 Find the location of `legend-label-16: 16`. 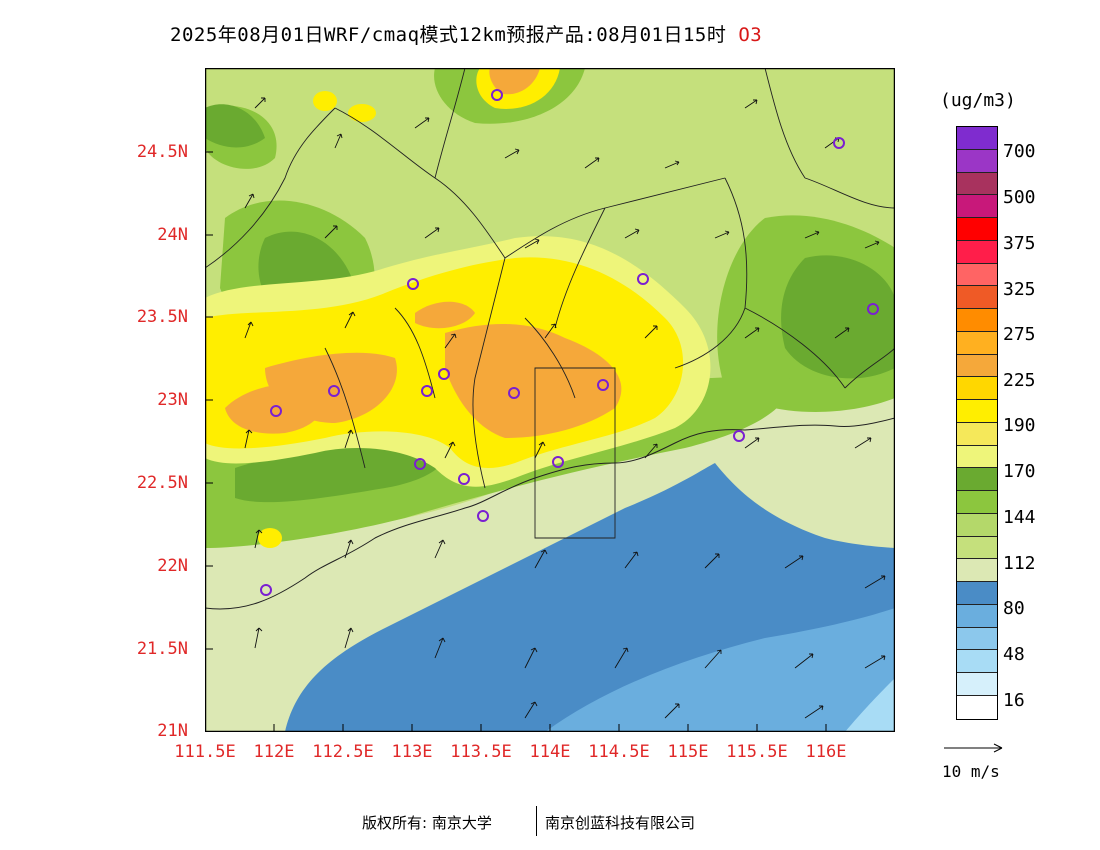

legend-label-16: 16 is located at coordinates (1014, 700).